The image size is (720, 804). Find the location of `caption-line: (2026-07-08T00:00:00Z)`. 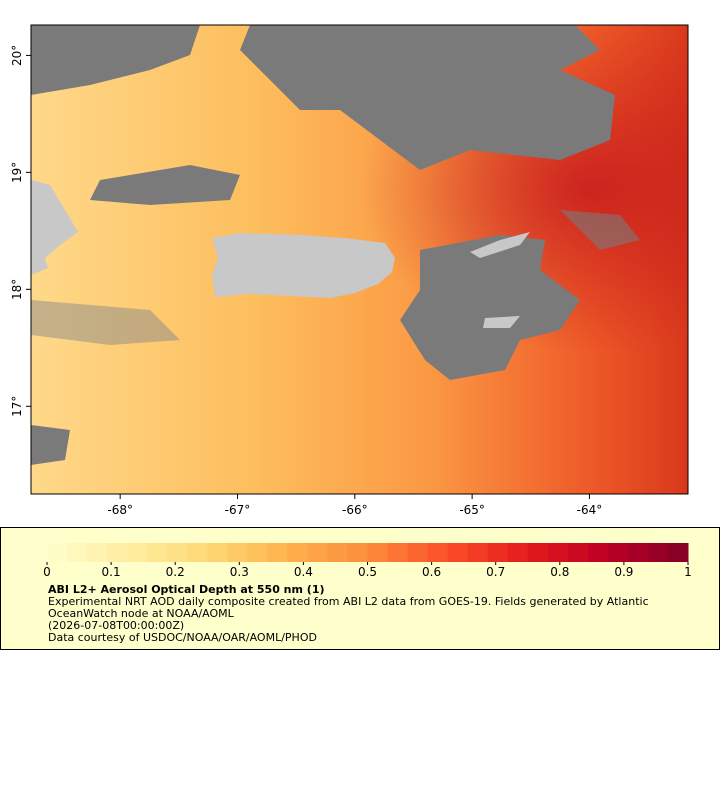

caption-line: (2026-07-08T00:00:00Z) is located at coordinates (116, 625).